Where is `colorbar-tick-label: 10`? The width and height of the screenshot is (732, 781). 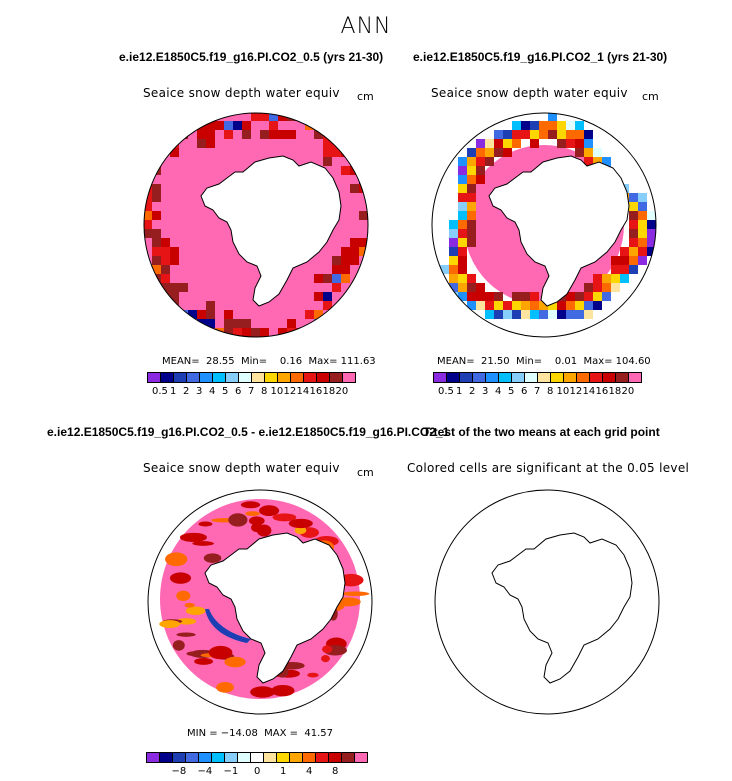 colorbar-tick-label: 10 is located at coordinates (563, 391).